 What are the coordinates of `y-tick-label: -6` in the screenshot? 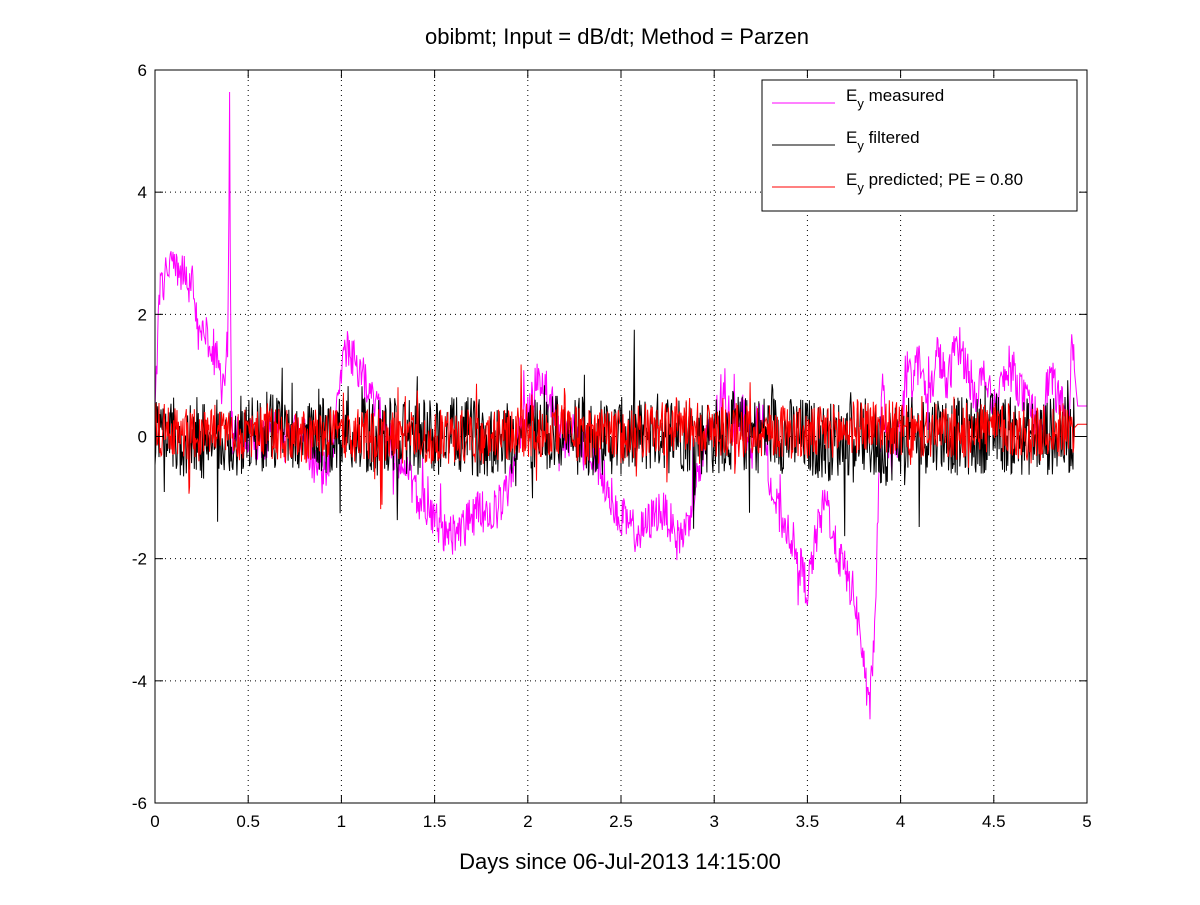 It's located at (139, 803).